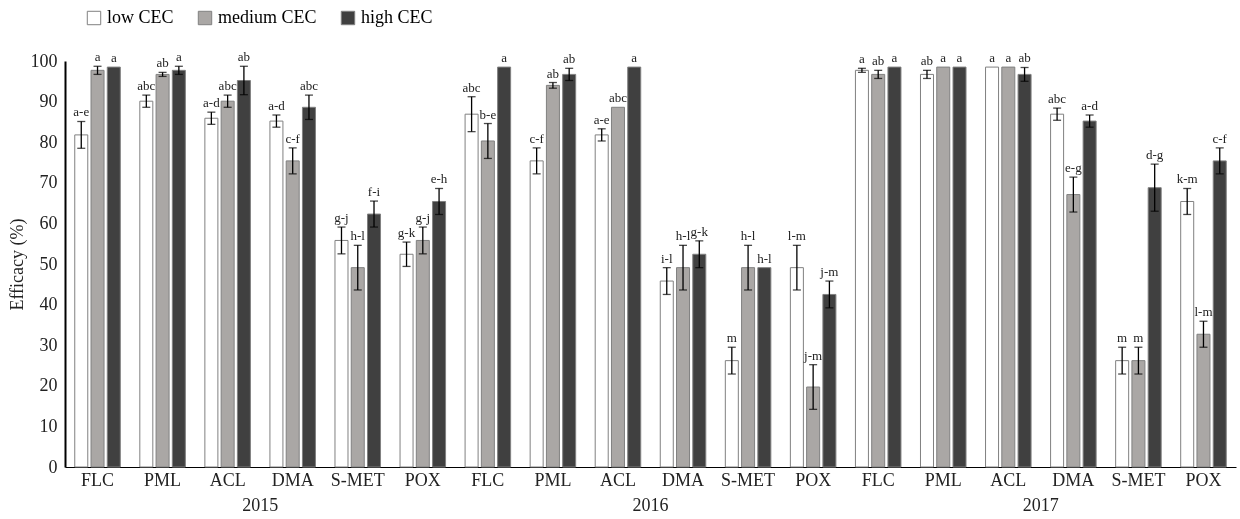 The image size is (1240, 519). Describe the element at coordinates (48, 385) in the screenshot. I see `y-tick-label: 20` at that location.